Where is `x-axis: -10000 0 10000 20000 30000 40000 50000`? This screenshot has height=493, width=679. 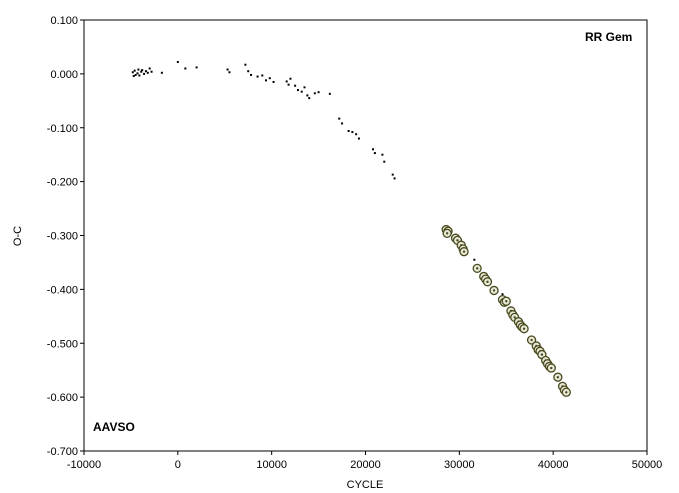 x-axis: -10000 0 10000 20000 30000 40000 50000 is located at coordinates (364, 461).